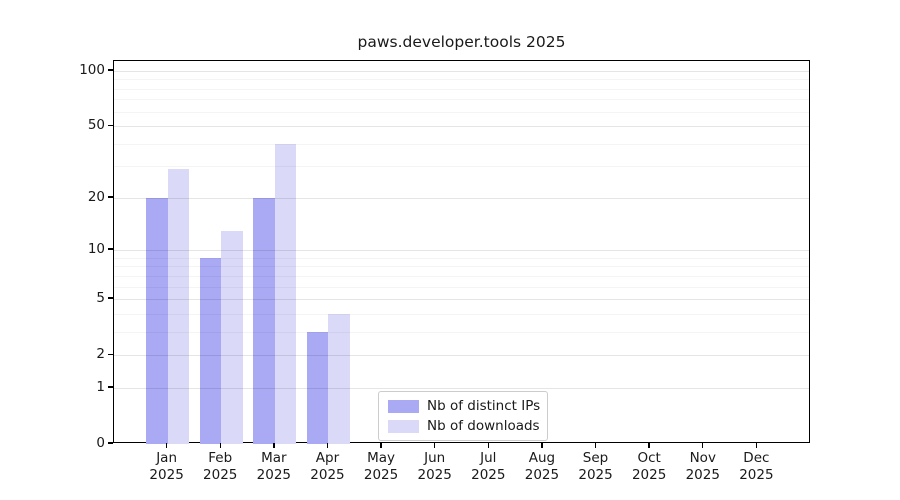 This screenshot has width=900, height=500. I want to click on x-tick-label: Apr 2025, so click(327, 467).